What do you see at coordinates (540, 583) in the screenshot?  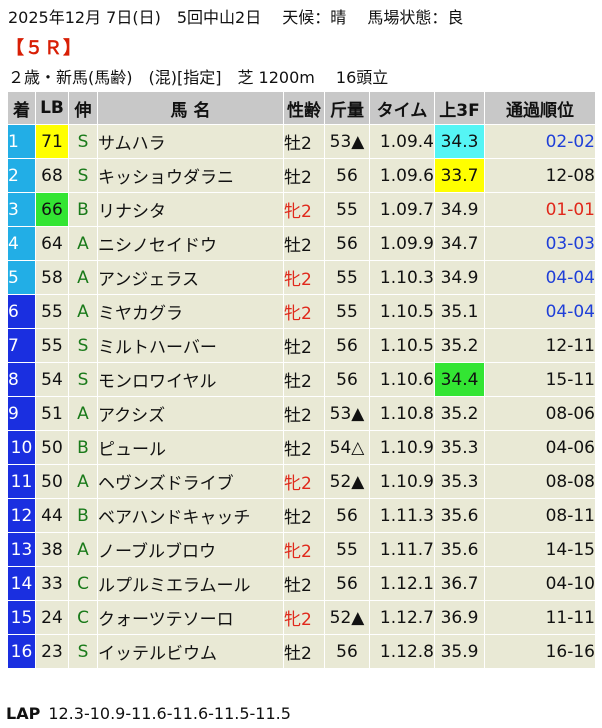 I see `passing-order-cell: 04-10` at bounding box center [540, 583].